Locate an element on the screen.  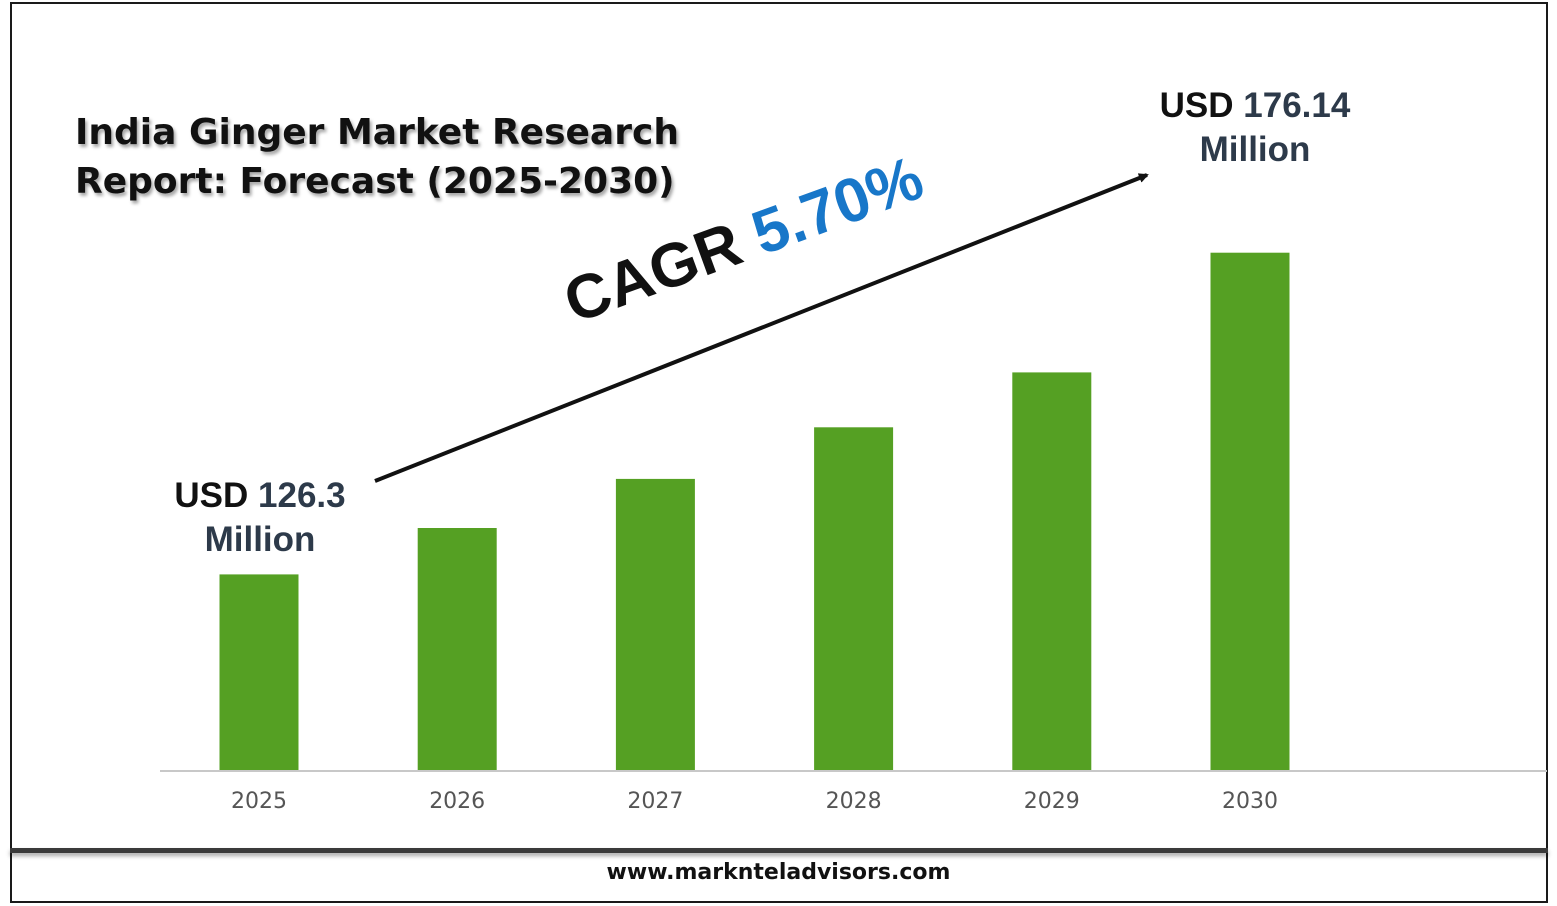
x-tick-label-2030: 2030 is located at coordinates (1250, 801).